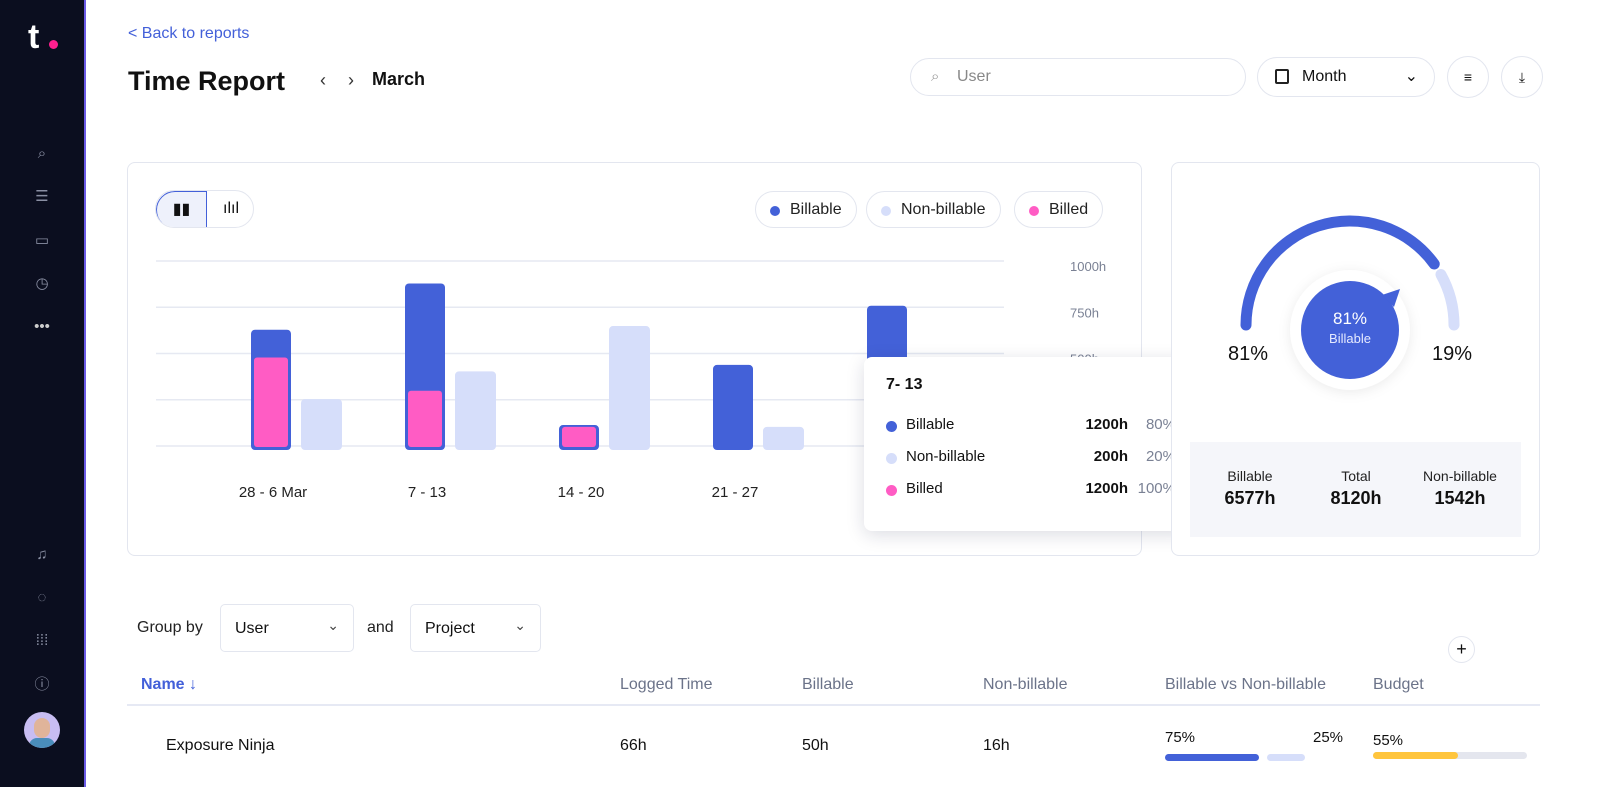 This screenshot has width=1600, height=787. I want to click on gauge-billable-pct: 81%, so click(1248, 354).